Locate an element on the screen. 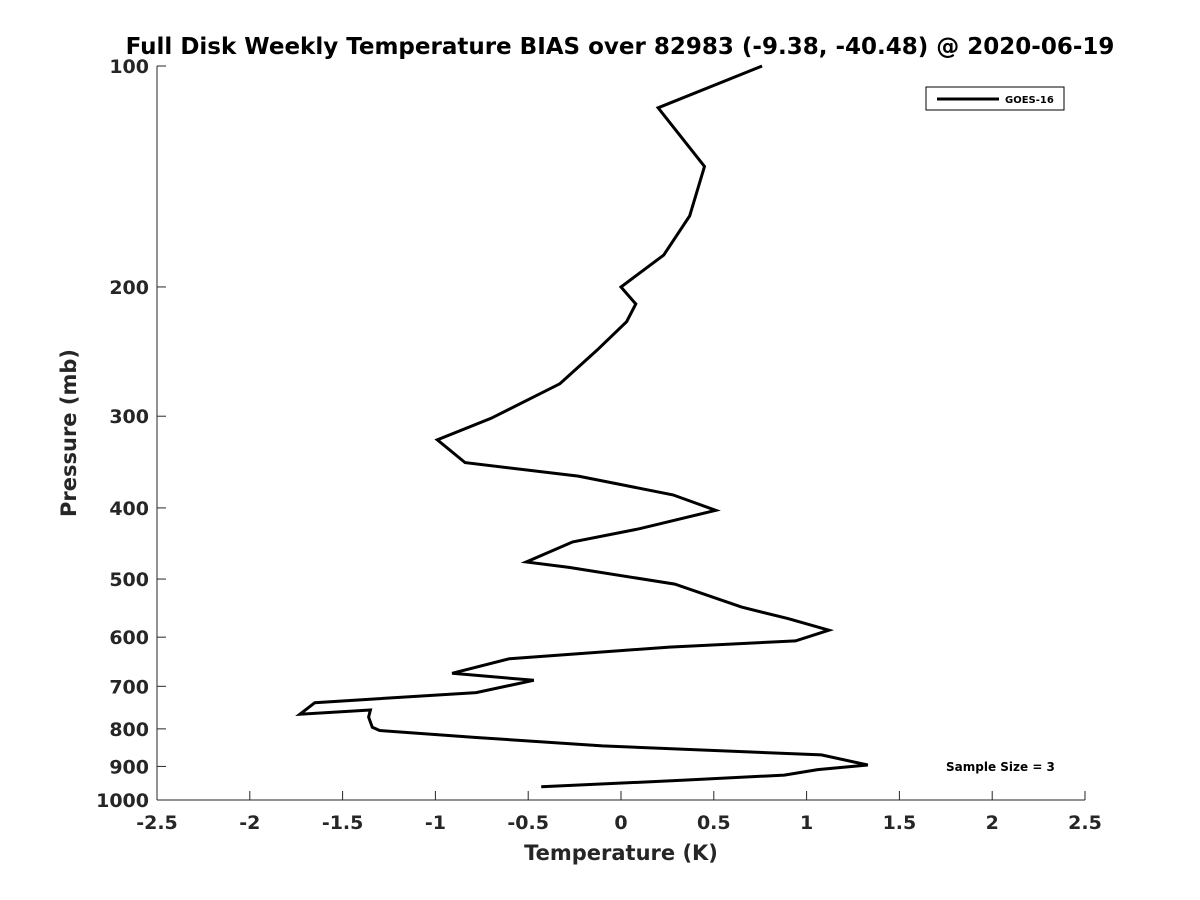 Image resolution: width=1200 pixels, height=900 pixels. sample-size-annotation: Sample Size = 3 is located at coordinates (1000, 767).